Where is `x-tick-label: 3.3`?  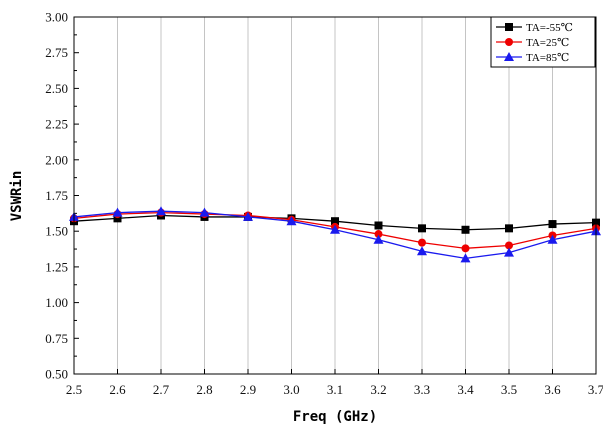 x-tick-label: 3.3 is located at coordinates (422, 389).